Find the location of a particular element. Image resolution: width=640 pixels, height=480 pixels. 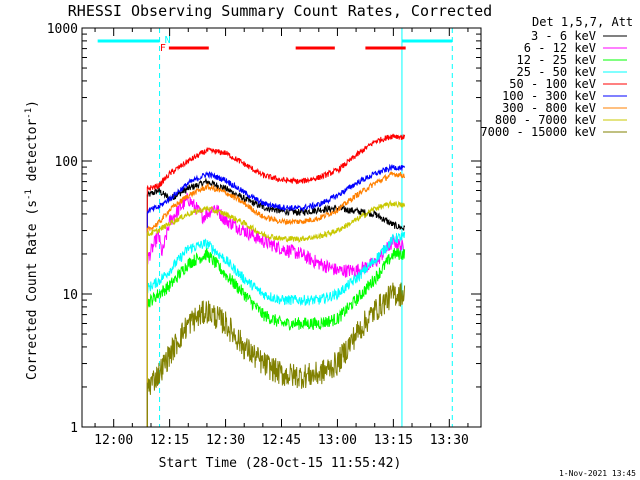

y-label-sup-1: -1 is located at coordinates (29, 194).